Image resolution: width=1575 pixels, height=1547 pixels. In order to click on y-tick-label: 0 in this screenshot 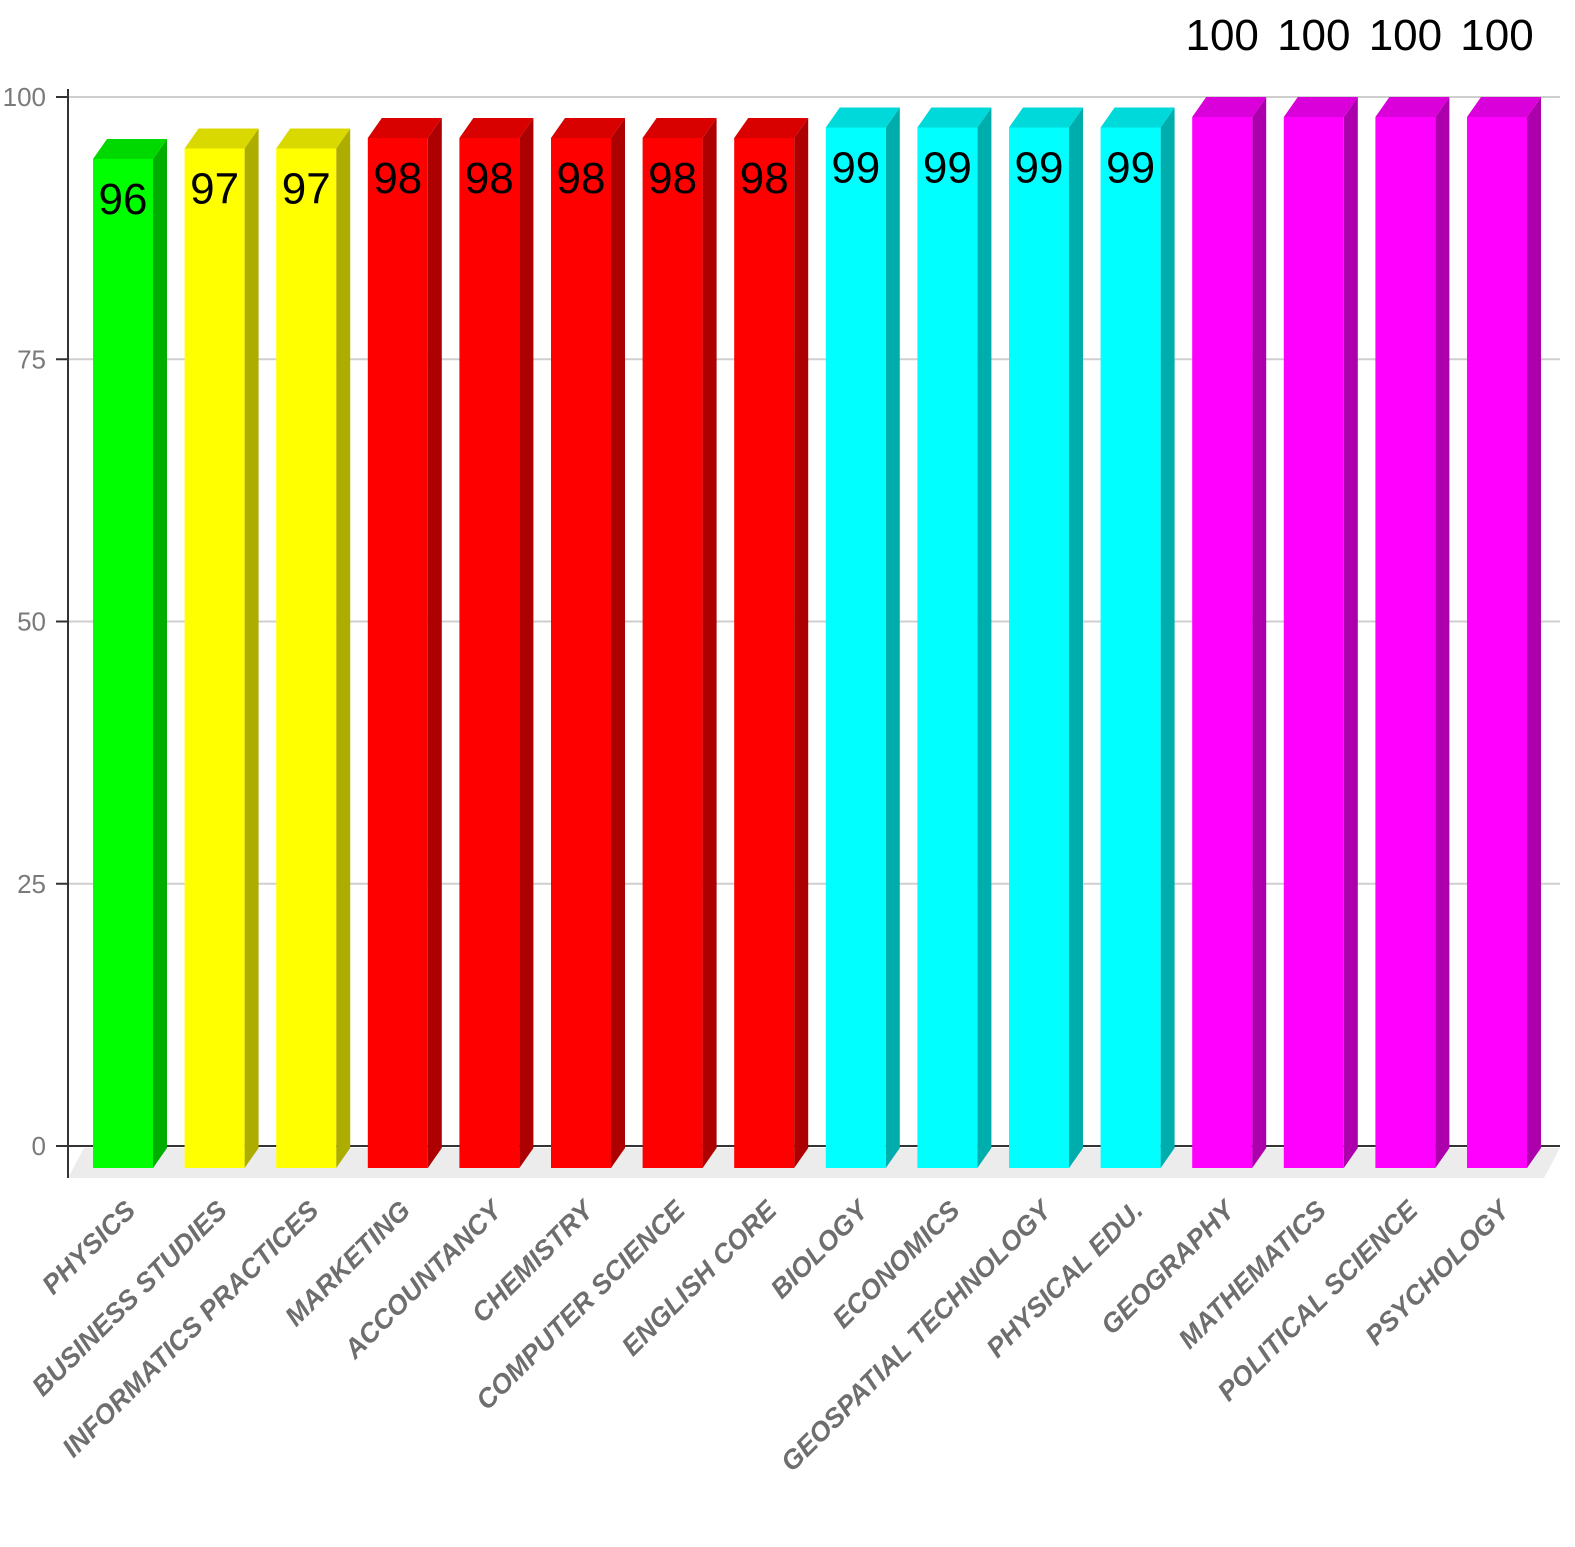, I will do `click(39, 1146)`.